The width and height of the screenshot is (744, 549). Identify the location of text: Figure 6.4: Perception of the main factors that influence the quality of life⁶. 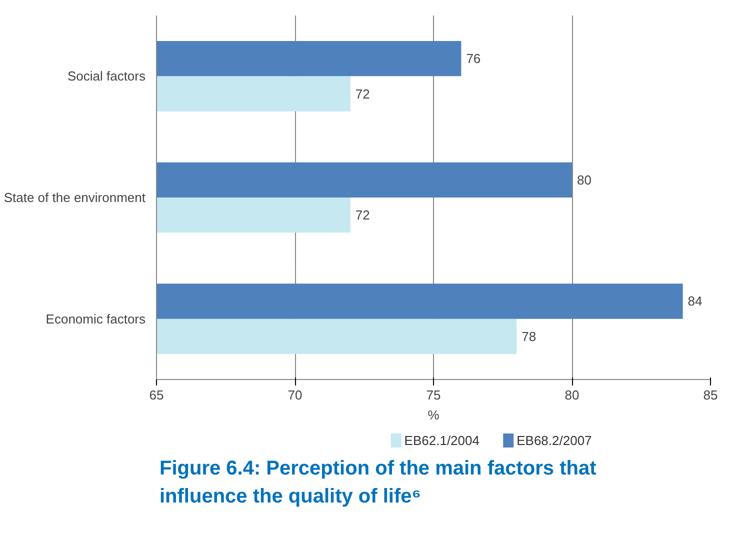
(378, 483).